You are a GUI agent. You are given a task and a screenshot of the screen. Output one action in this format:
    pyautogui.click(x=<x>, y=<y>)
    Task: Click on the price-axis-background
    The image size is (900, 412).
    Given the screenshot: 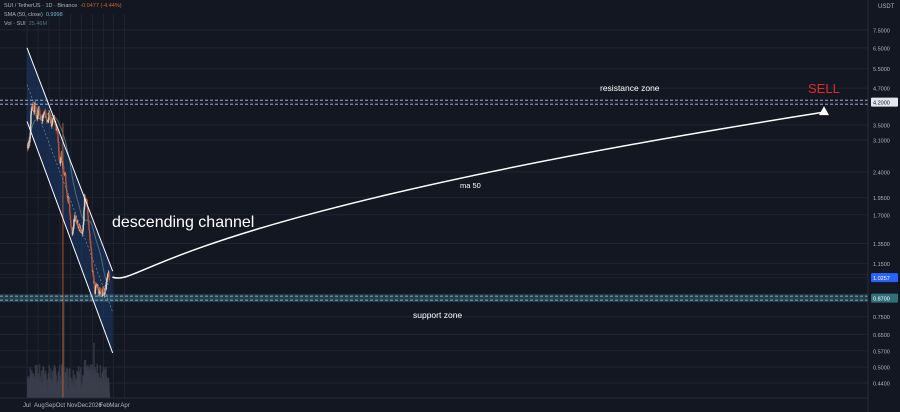 What is the action you would take?
    pyautogui.click(x=884, y=206)
    